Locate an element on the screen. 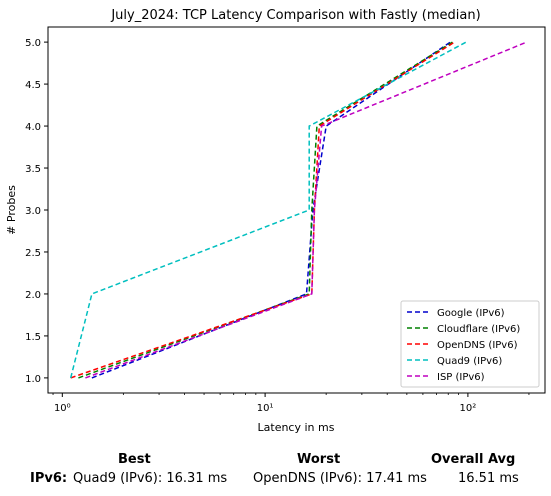 The height and width of the screenshot is (496, 551). x-tick-label: 10¹ is located at coordinates (265, 408).